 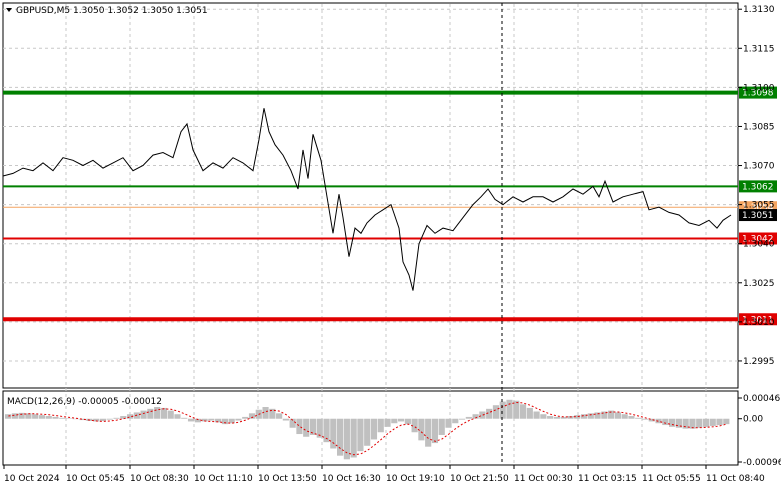 I want to click on macd-tick-label: -0.00096, so click(x=762, y=463).